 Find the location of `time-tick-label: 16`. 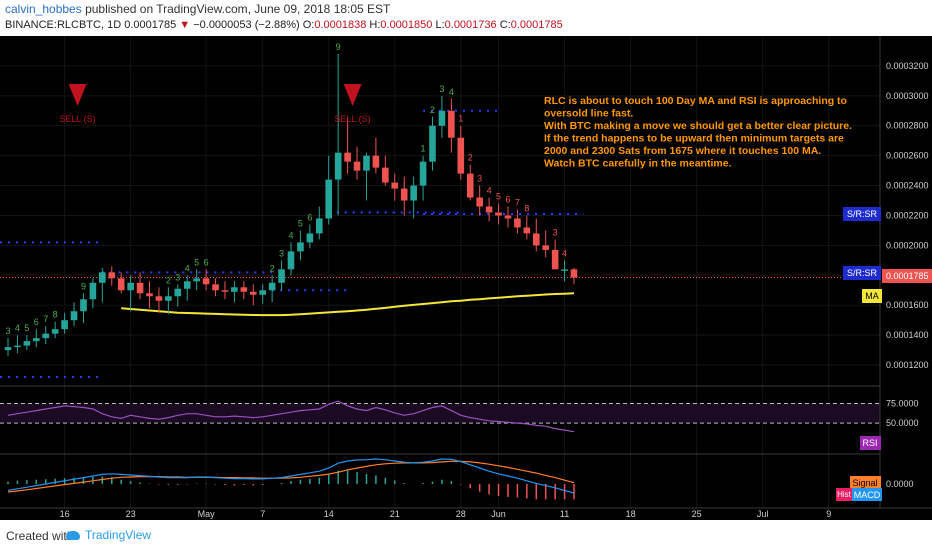

time-tick-label: 16 is located at coordinates (65, 514).